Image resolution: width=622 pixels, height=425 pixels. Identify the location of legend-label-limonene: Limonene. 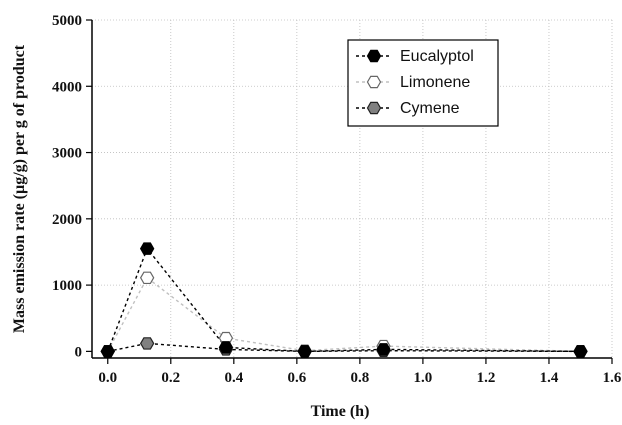
(435, 82).